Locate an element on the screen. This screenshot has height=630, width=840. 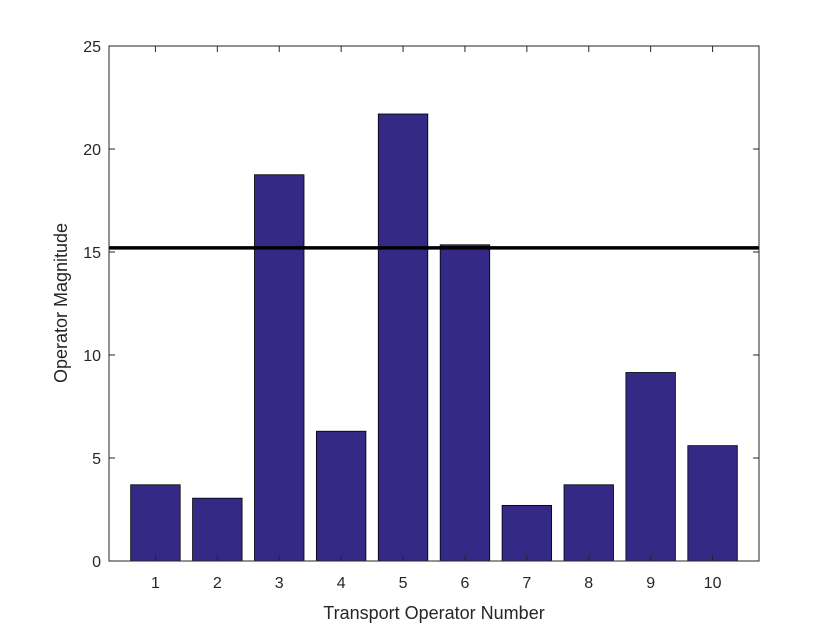
x-tick-label: 6 is located at coordinates (464, 583).